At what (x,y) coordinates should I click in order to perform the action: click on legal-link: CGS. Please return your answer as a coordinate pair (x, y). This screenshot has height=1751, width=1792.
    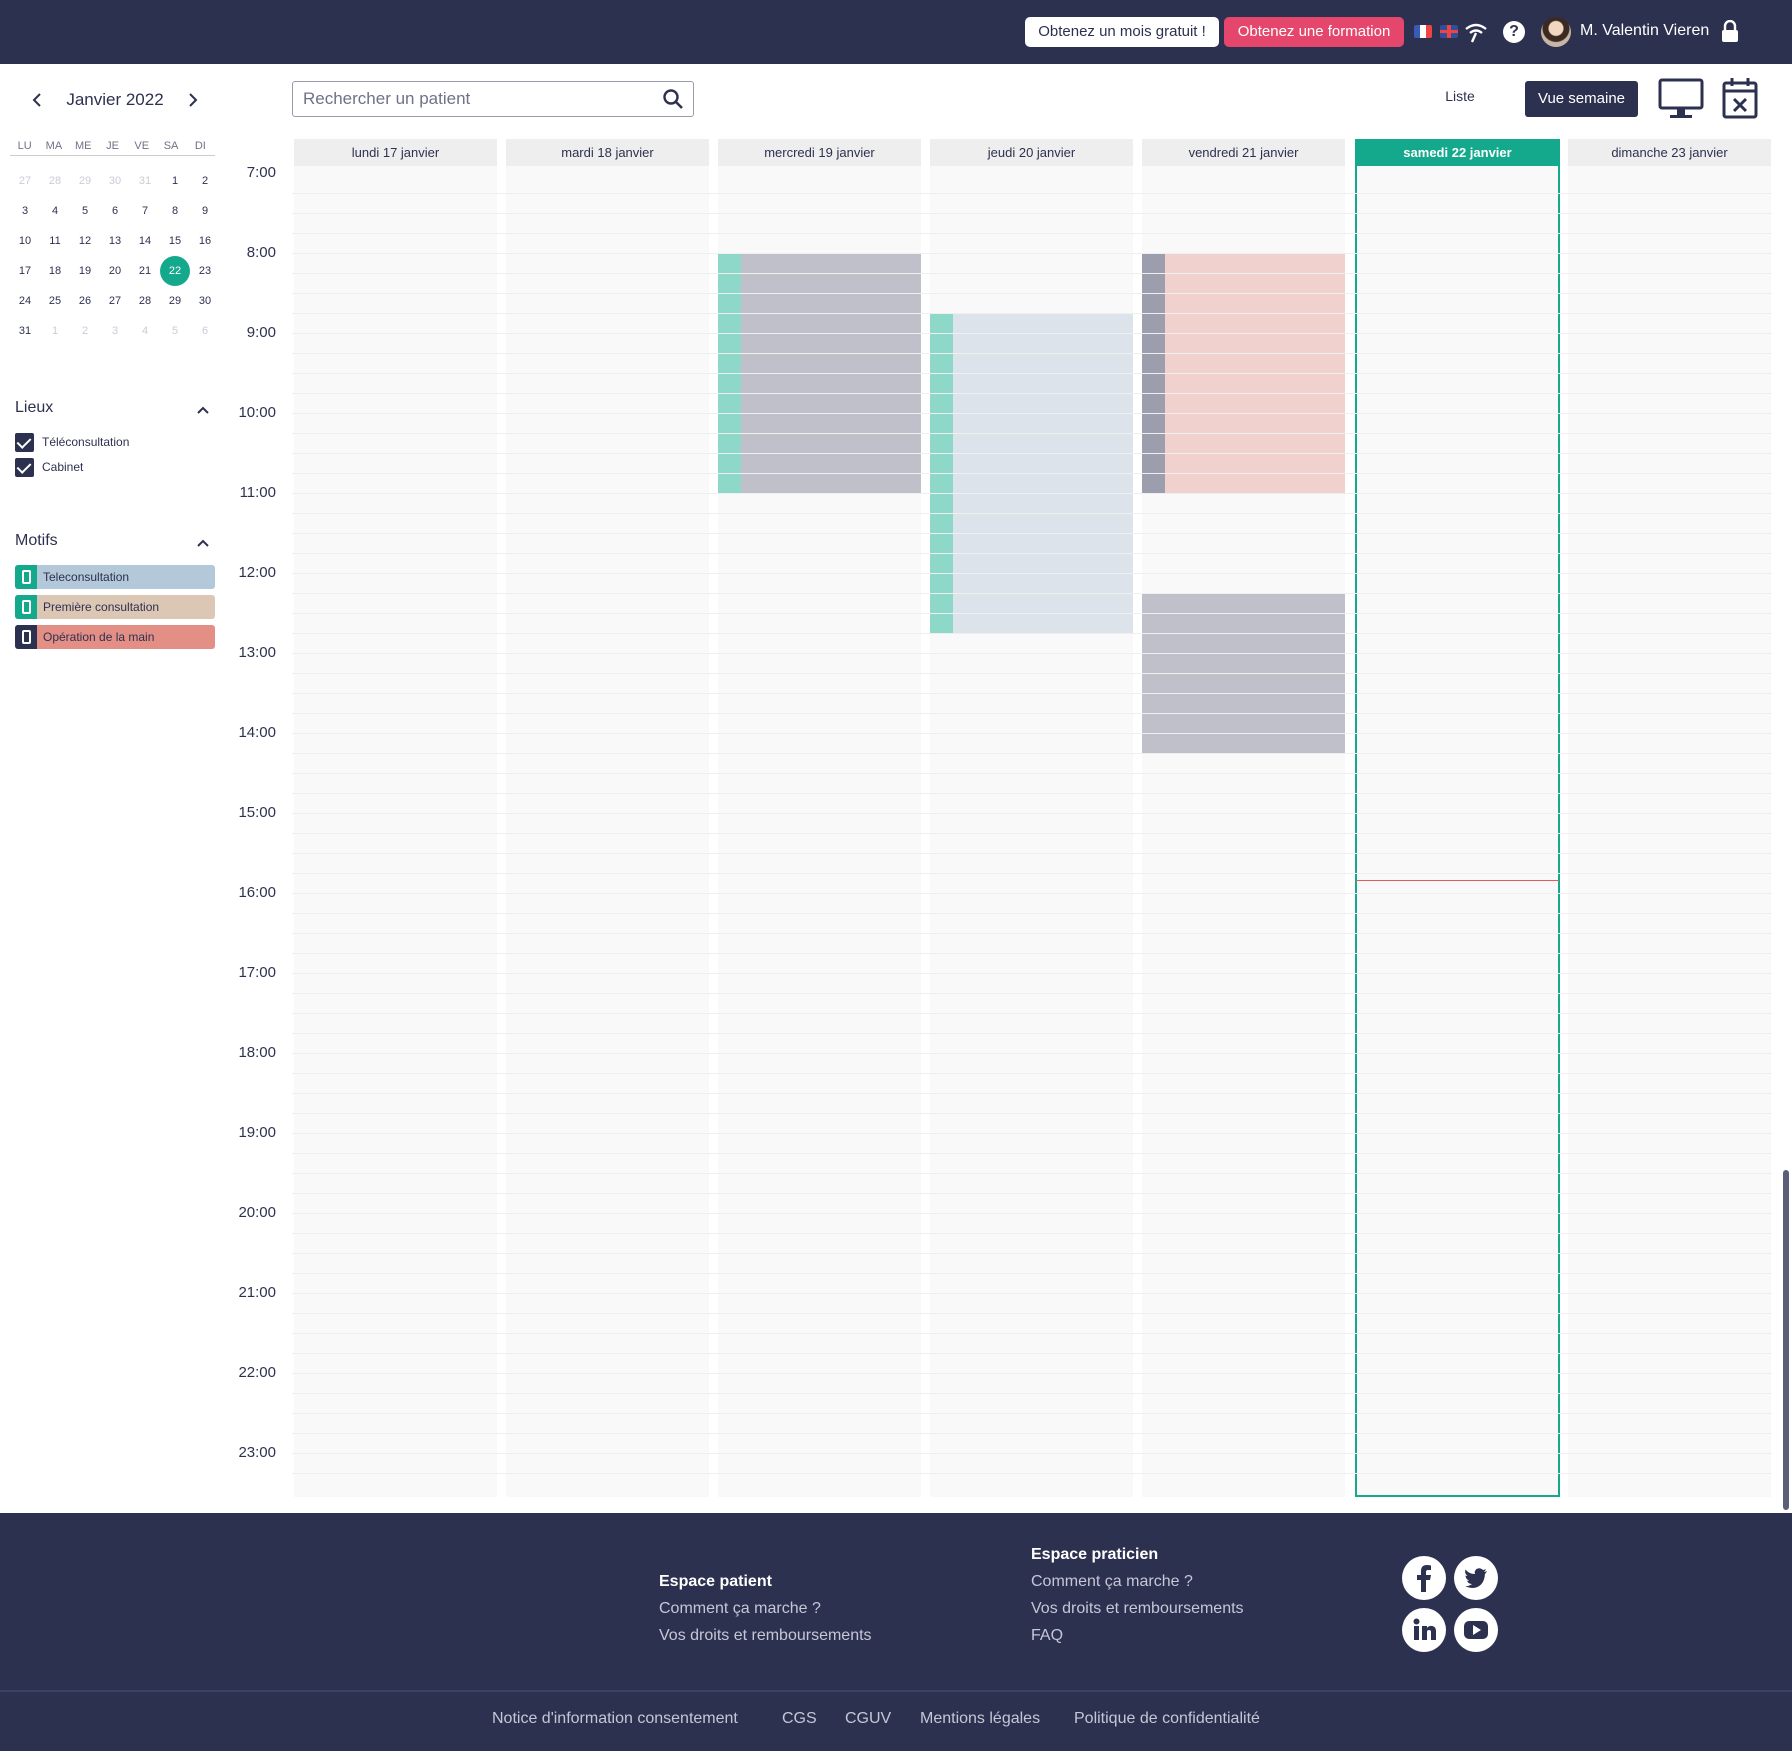
    Looking at the image, I should click on (799, 1718).